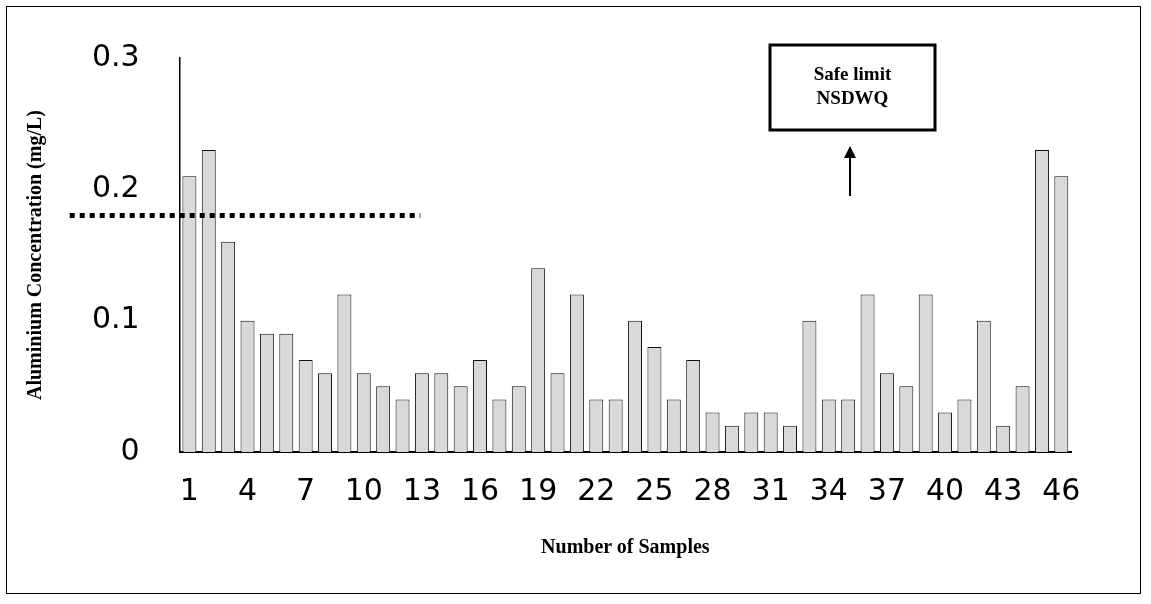 The width and height of the screenshot is (1151, 604). What do you see at coordinates (189, 489) in the screenshot?
I see `x-tick-label: 1` at bounding box center [189, 489].